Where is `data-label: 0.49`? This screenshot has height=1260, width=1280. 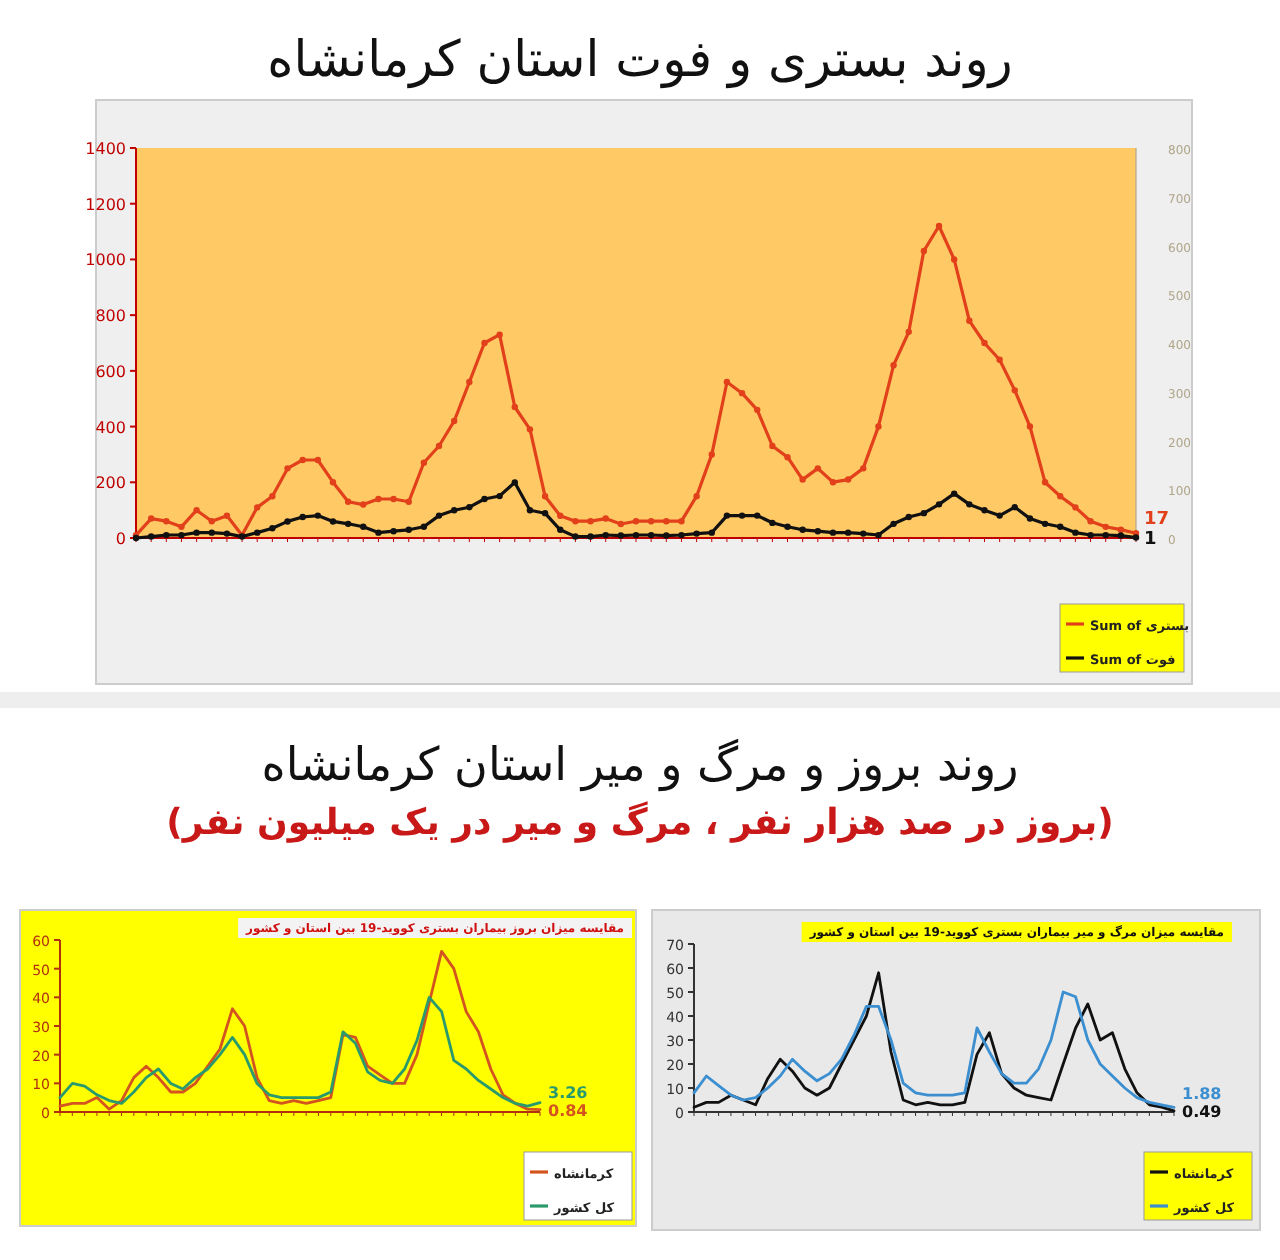
data-label: 0.49 is located at coordinates (1202, 1111).